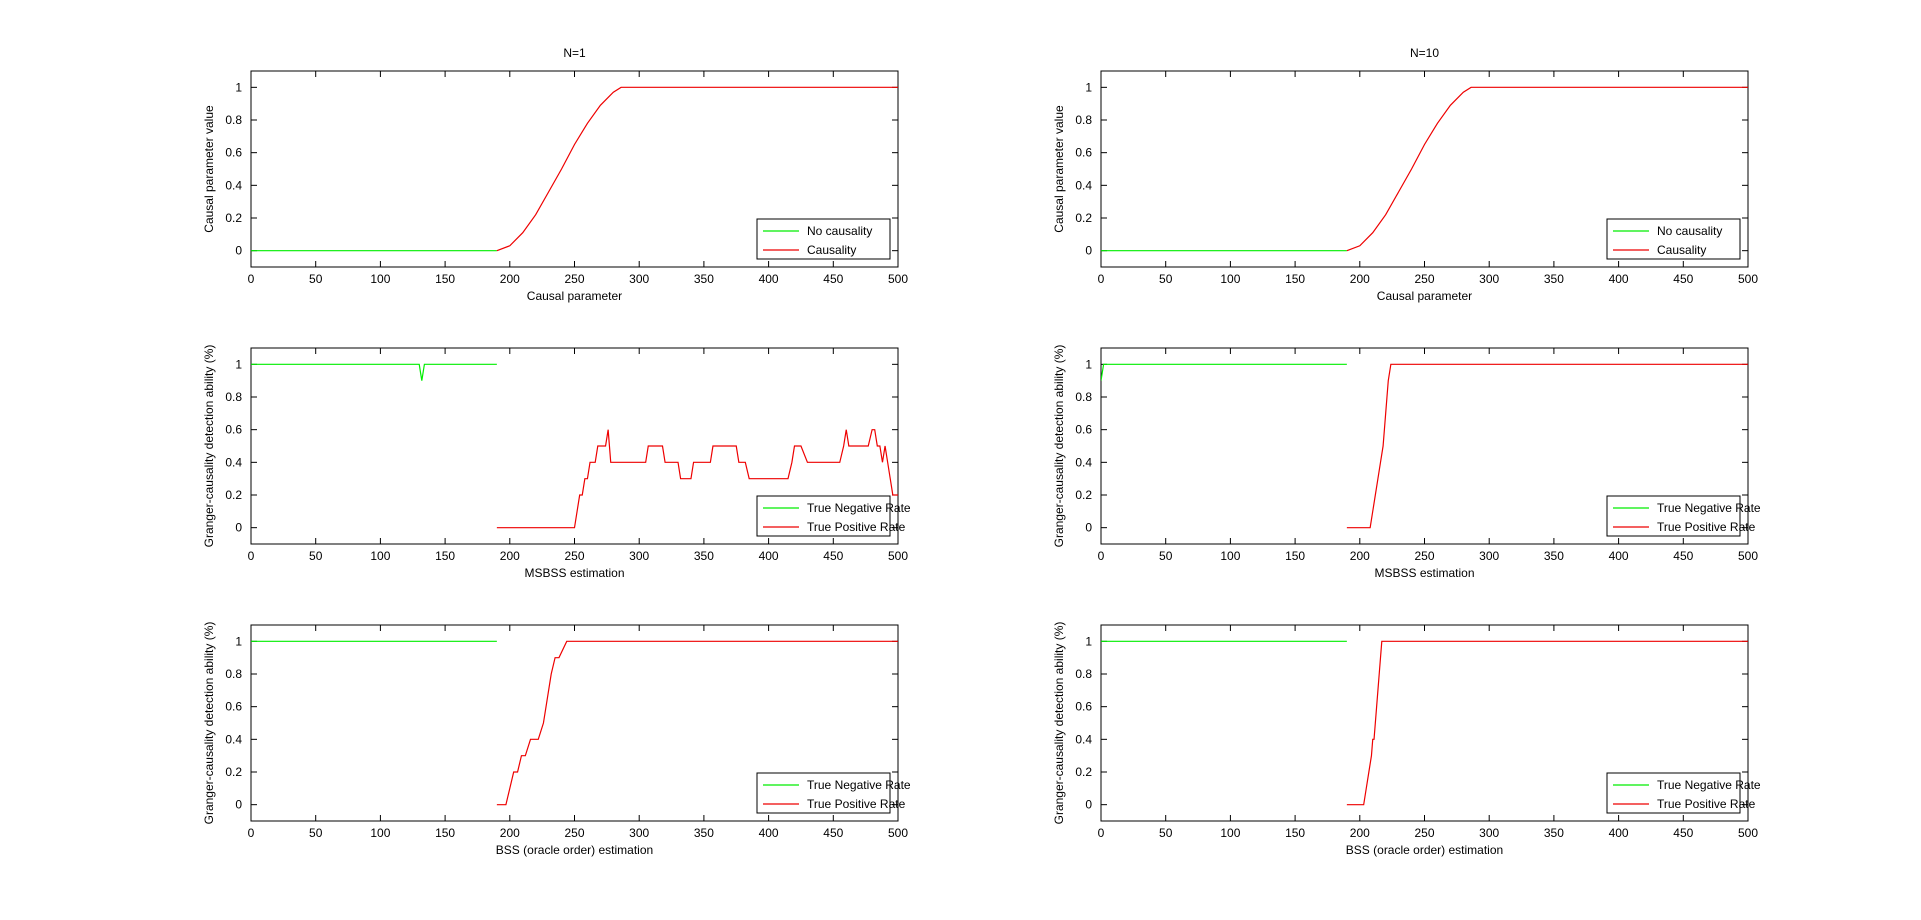 The image size is (1921, 920). I want to click on legend-entry: No causality, so click(839, 231).